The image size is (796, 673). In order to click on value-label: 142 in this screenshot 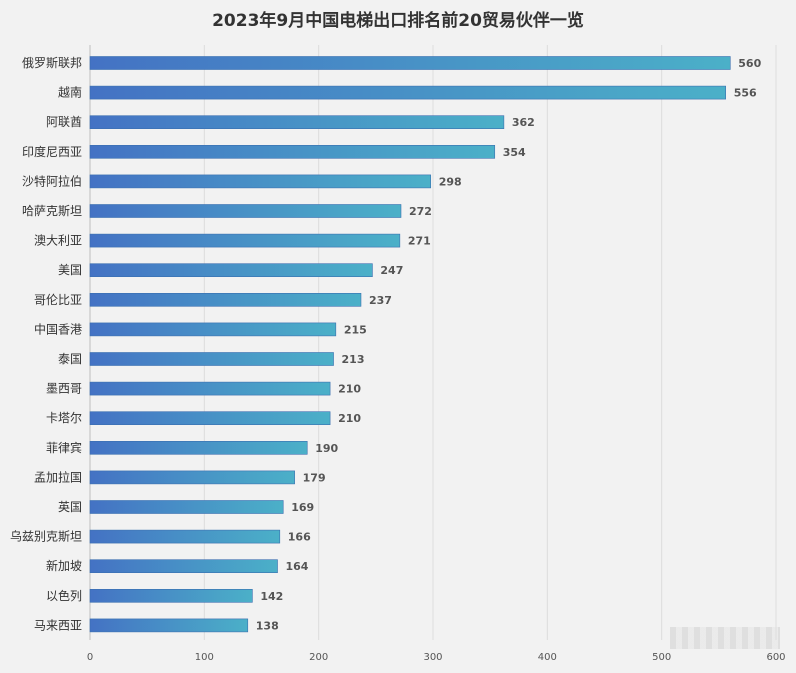, I will do `click(271, 596)`.